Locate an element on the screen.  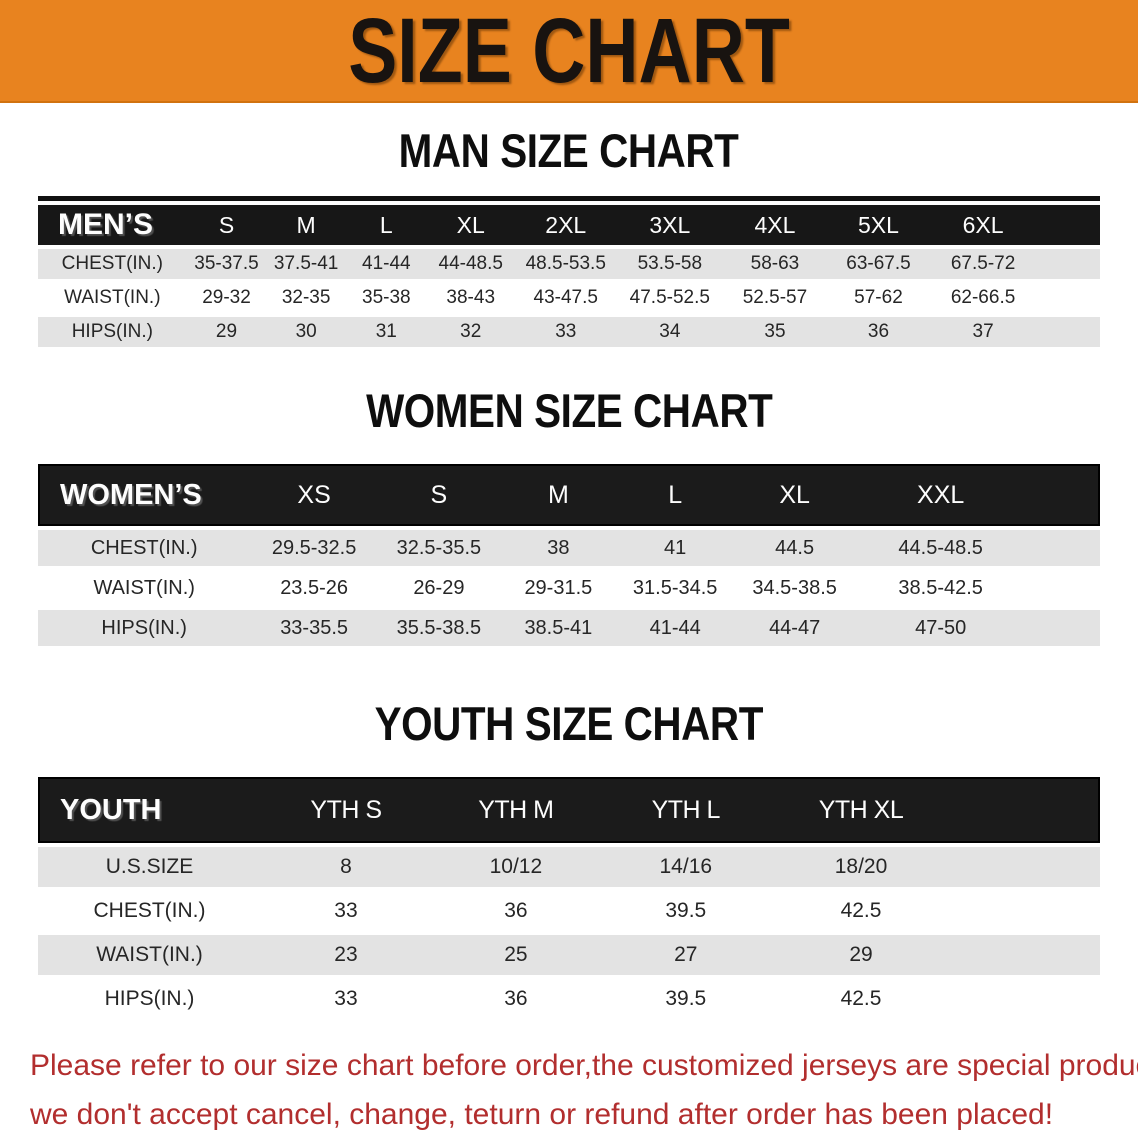
size-value: 29.5-32.5 is located at coordinates (314, 548).